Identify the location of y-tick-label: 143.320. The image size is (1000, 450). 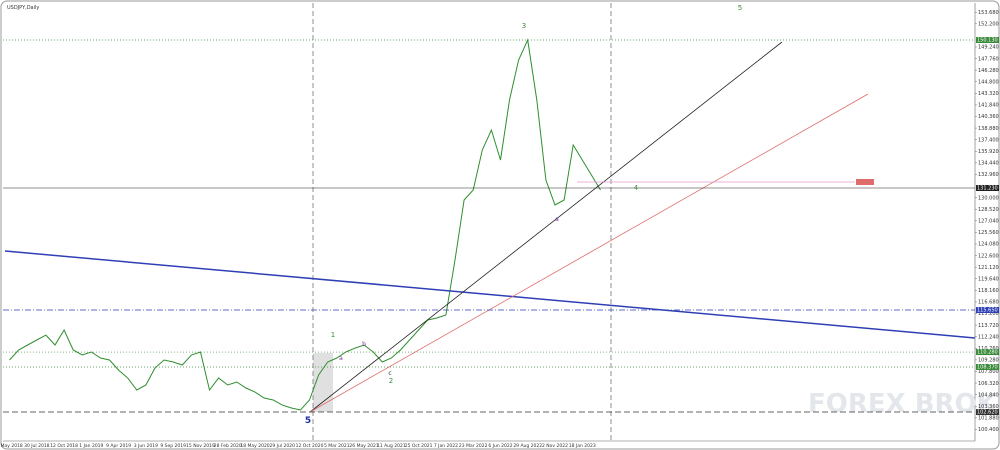
(988, 94).